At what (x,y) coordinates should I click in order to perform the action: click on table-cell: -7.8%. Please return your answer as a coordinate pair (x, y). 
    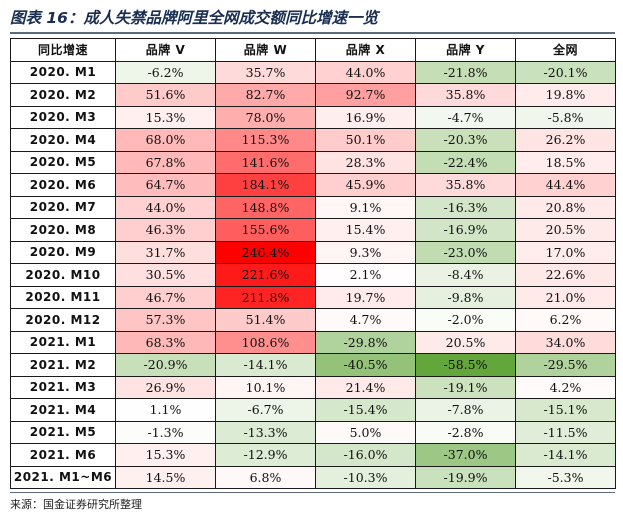
    Looking at the image, I should click on (465, 410).